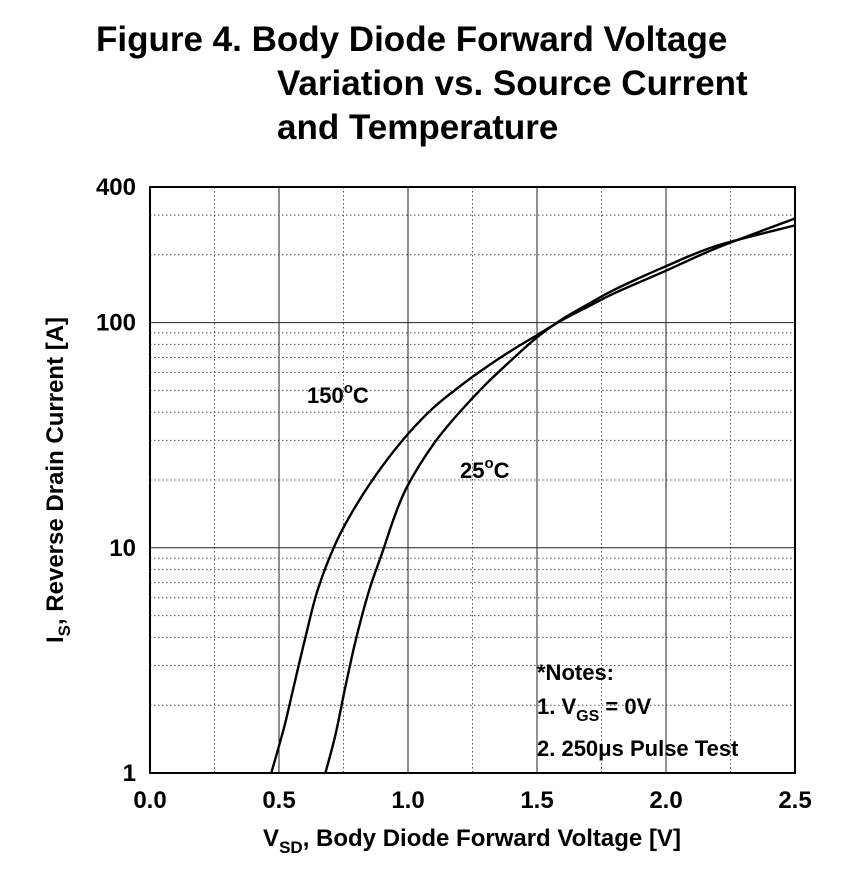 This screenshot has width=864, height=885. Describe the element at coordinates (122, 548) in the screenshot. I see `y-tick-label: 10` at that location.